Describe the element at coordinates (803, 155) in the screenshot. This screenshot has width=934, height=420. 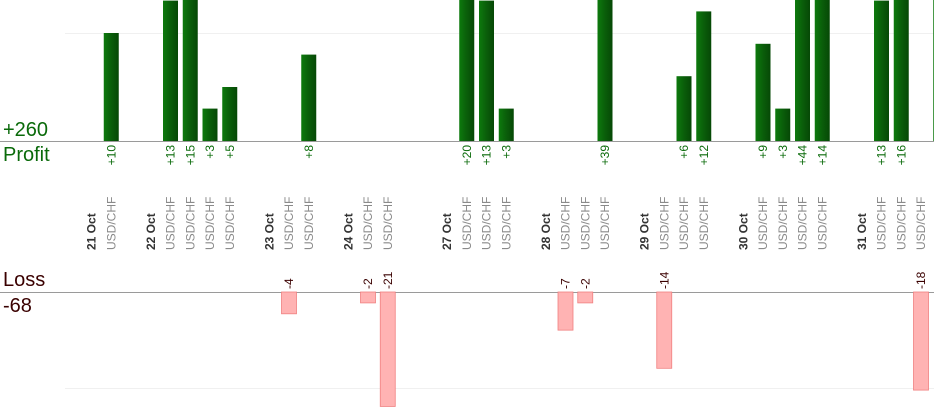
I see `profit-value-label: +44` at that location.